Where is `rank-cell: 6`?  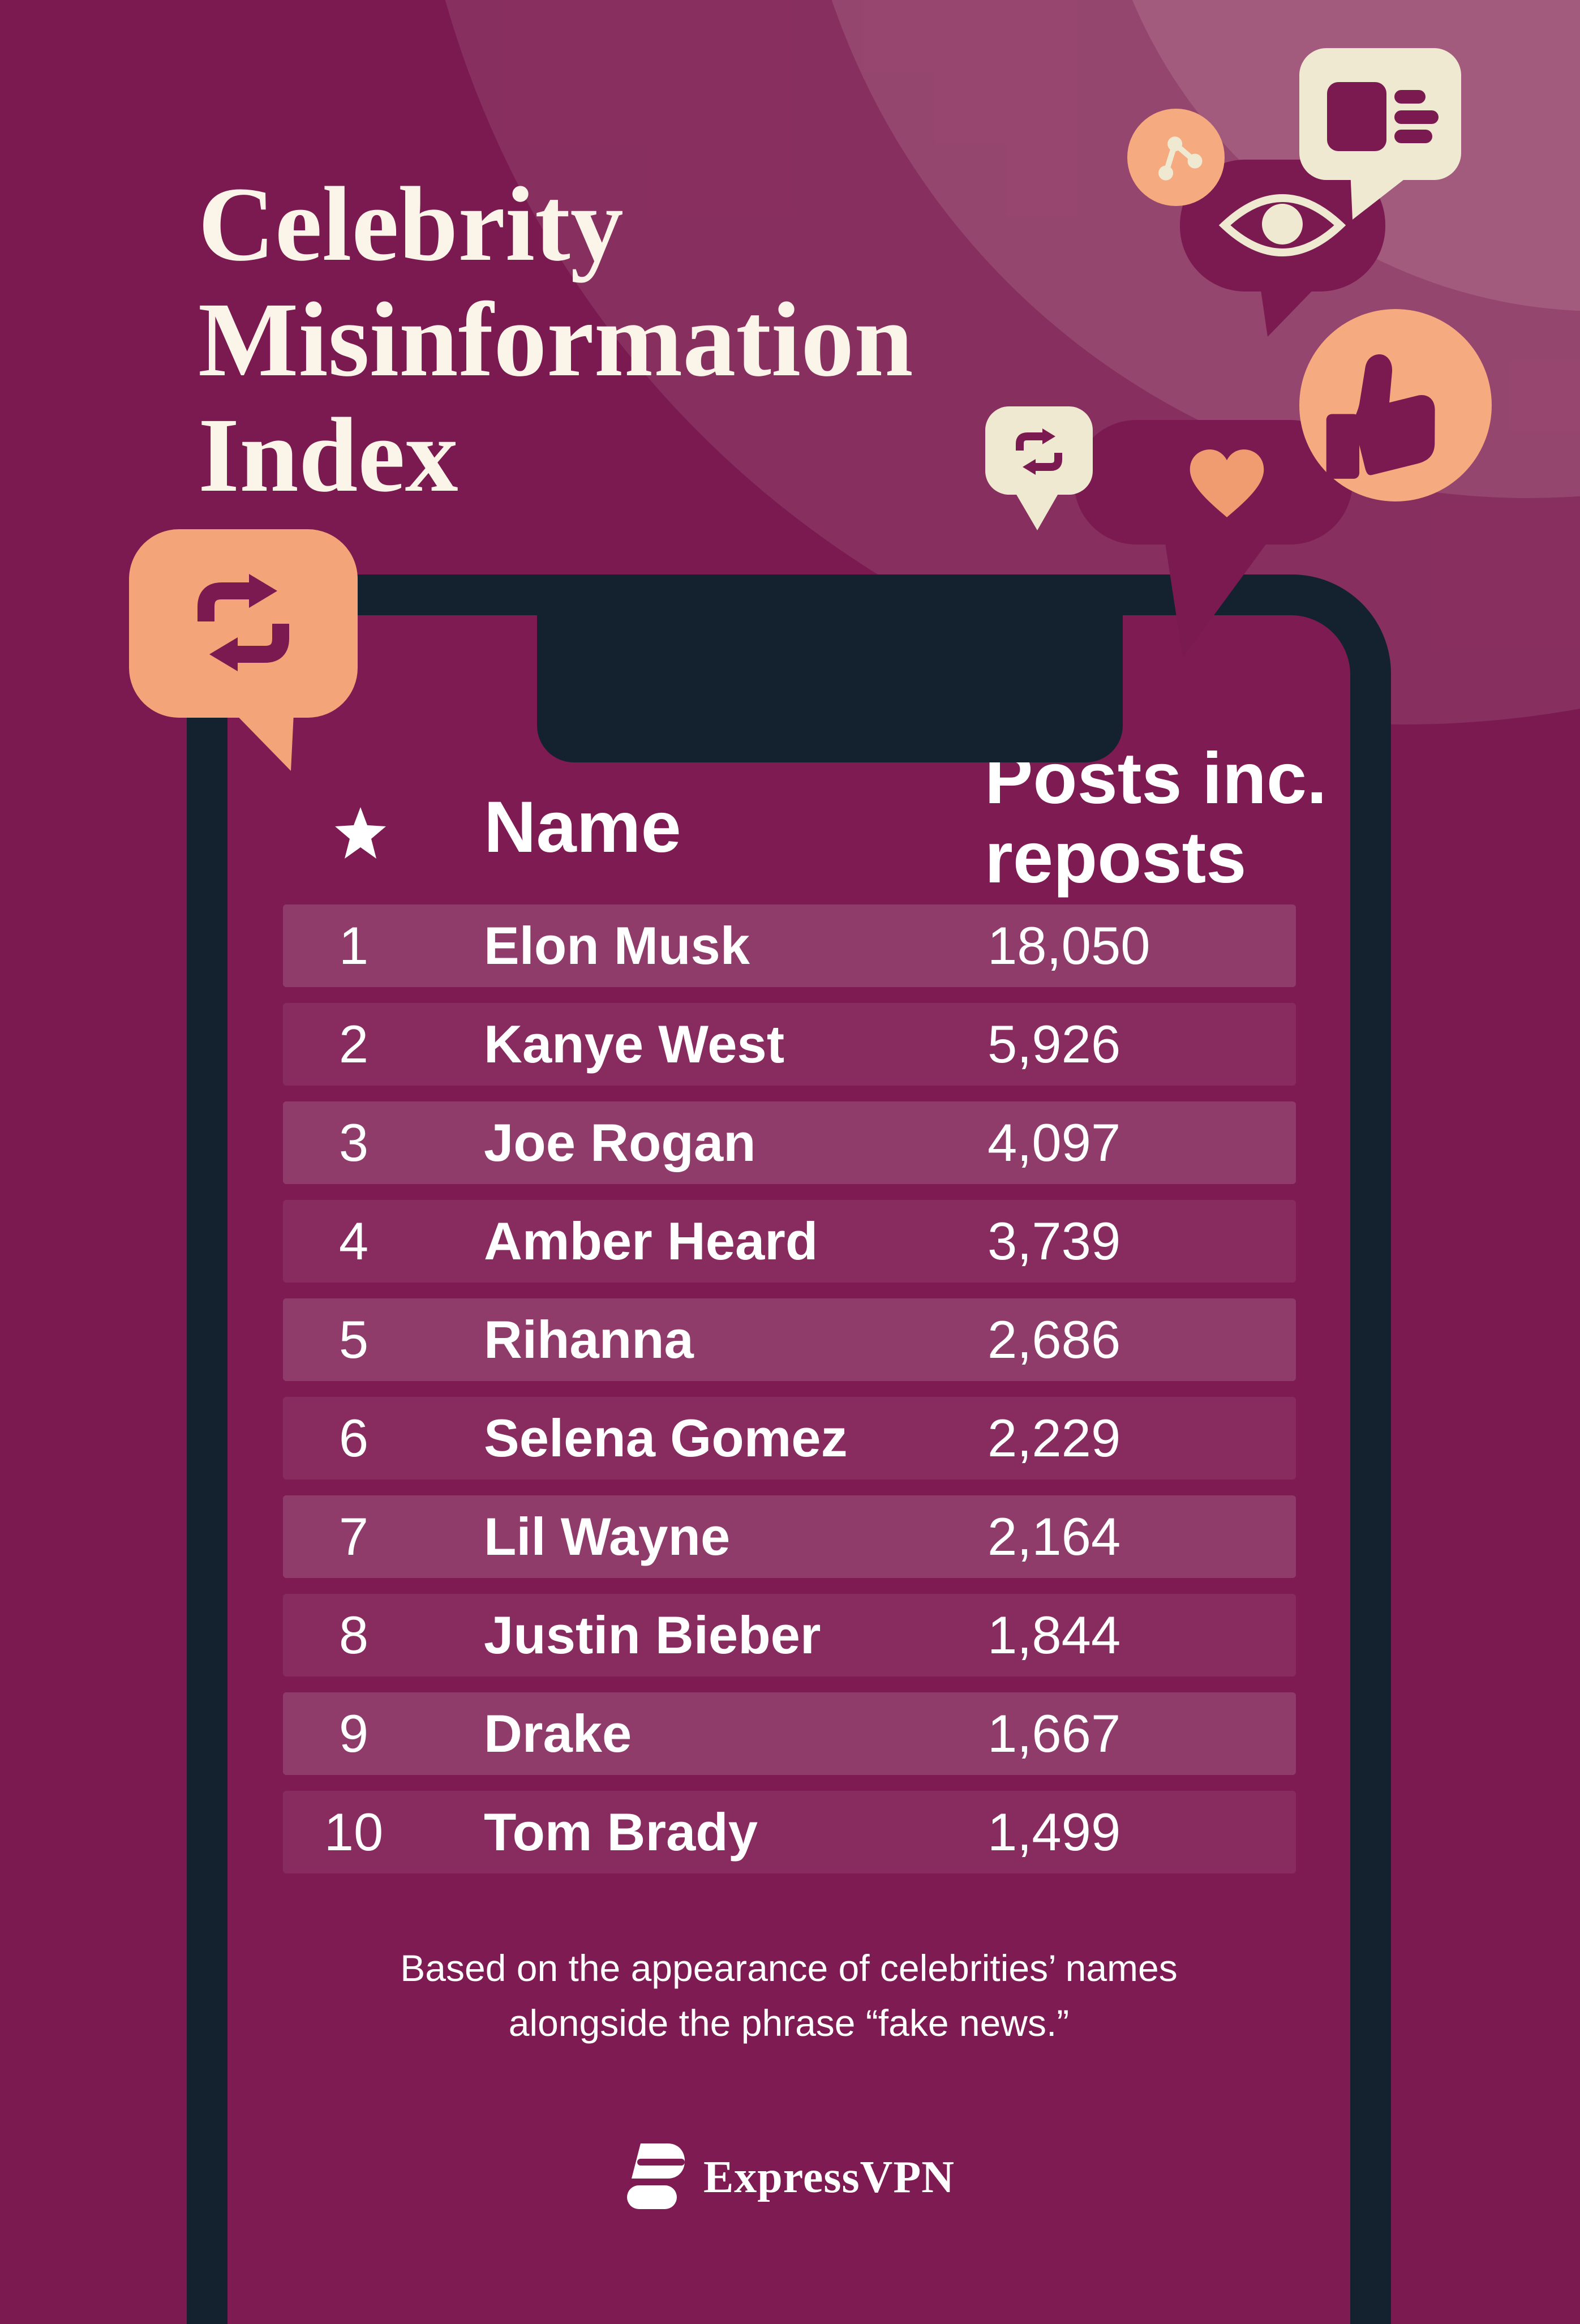
rank-cell: 6 is located at coordinates (353, 1438).